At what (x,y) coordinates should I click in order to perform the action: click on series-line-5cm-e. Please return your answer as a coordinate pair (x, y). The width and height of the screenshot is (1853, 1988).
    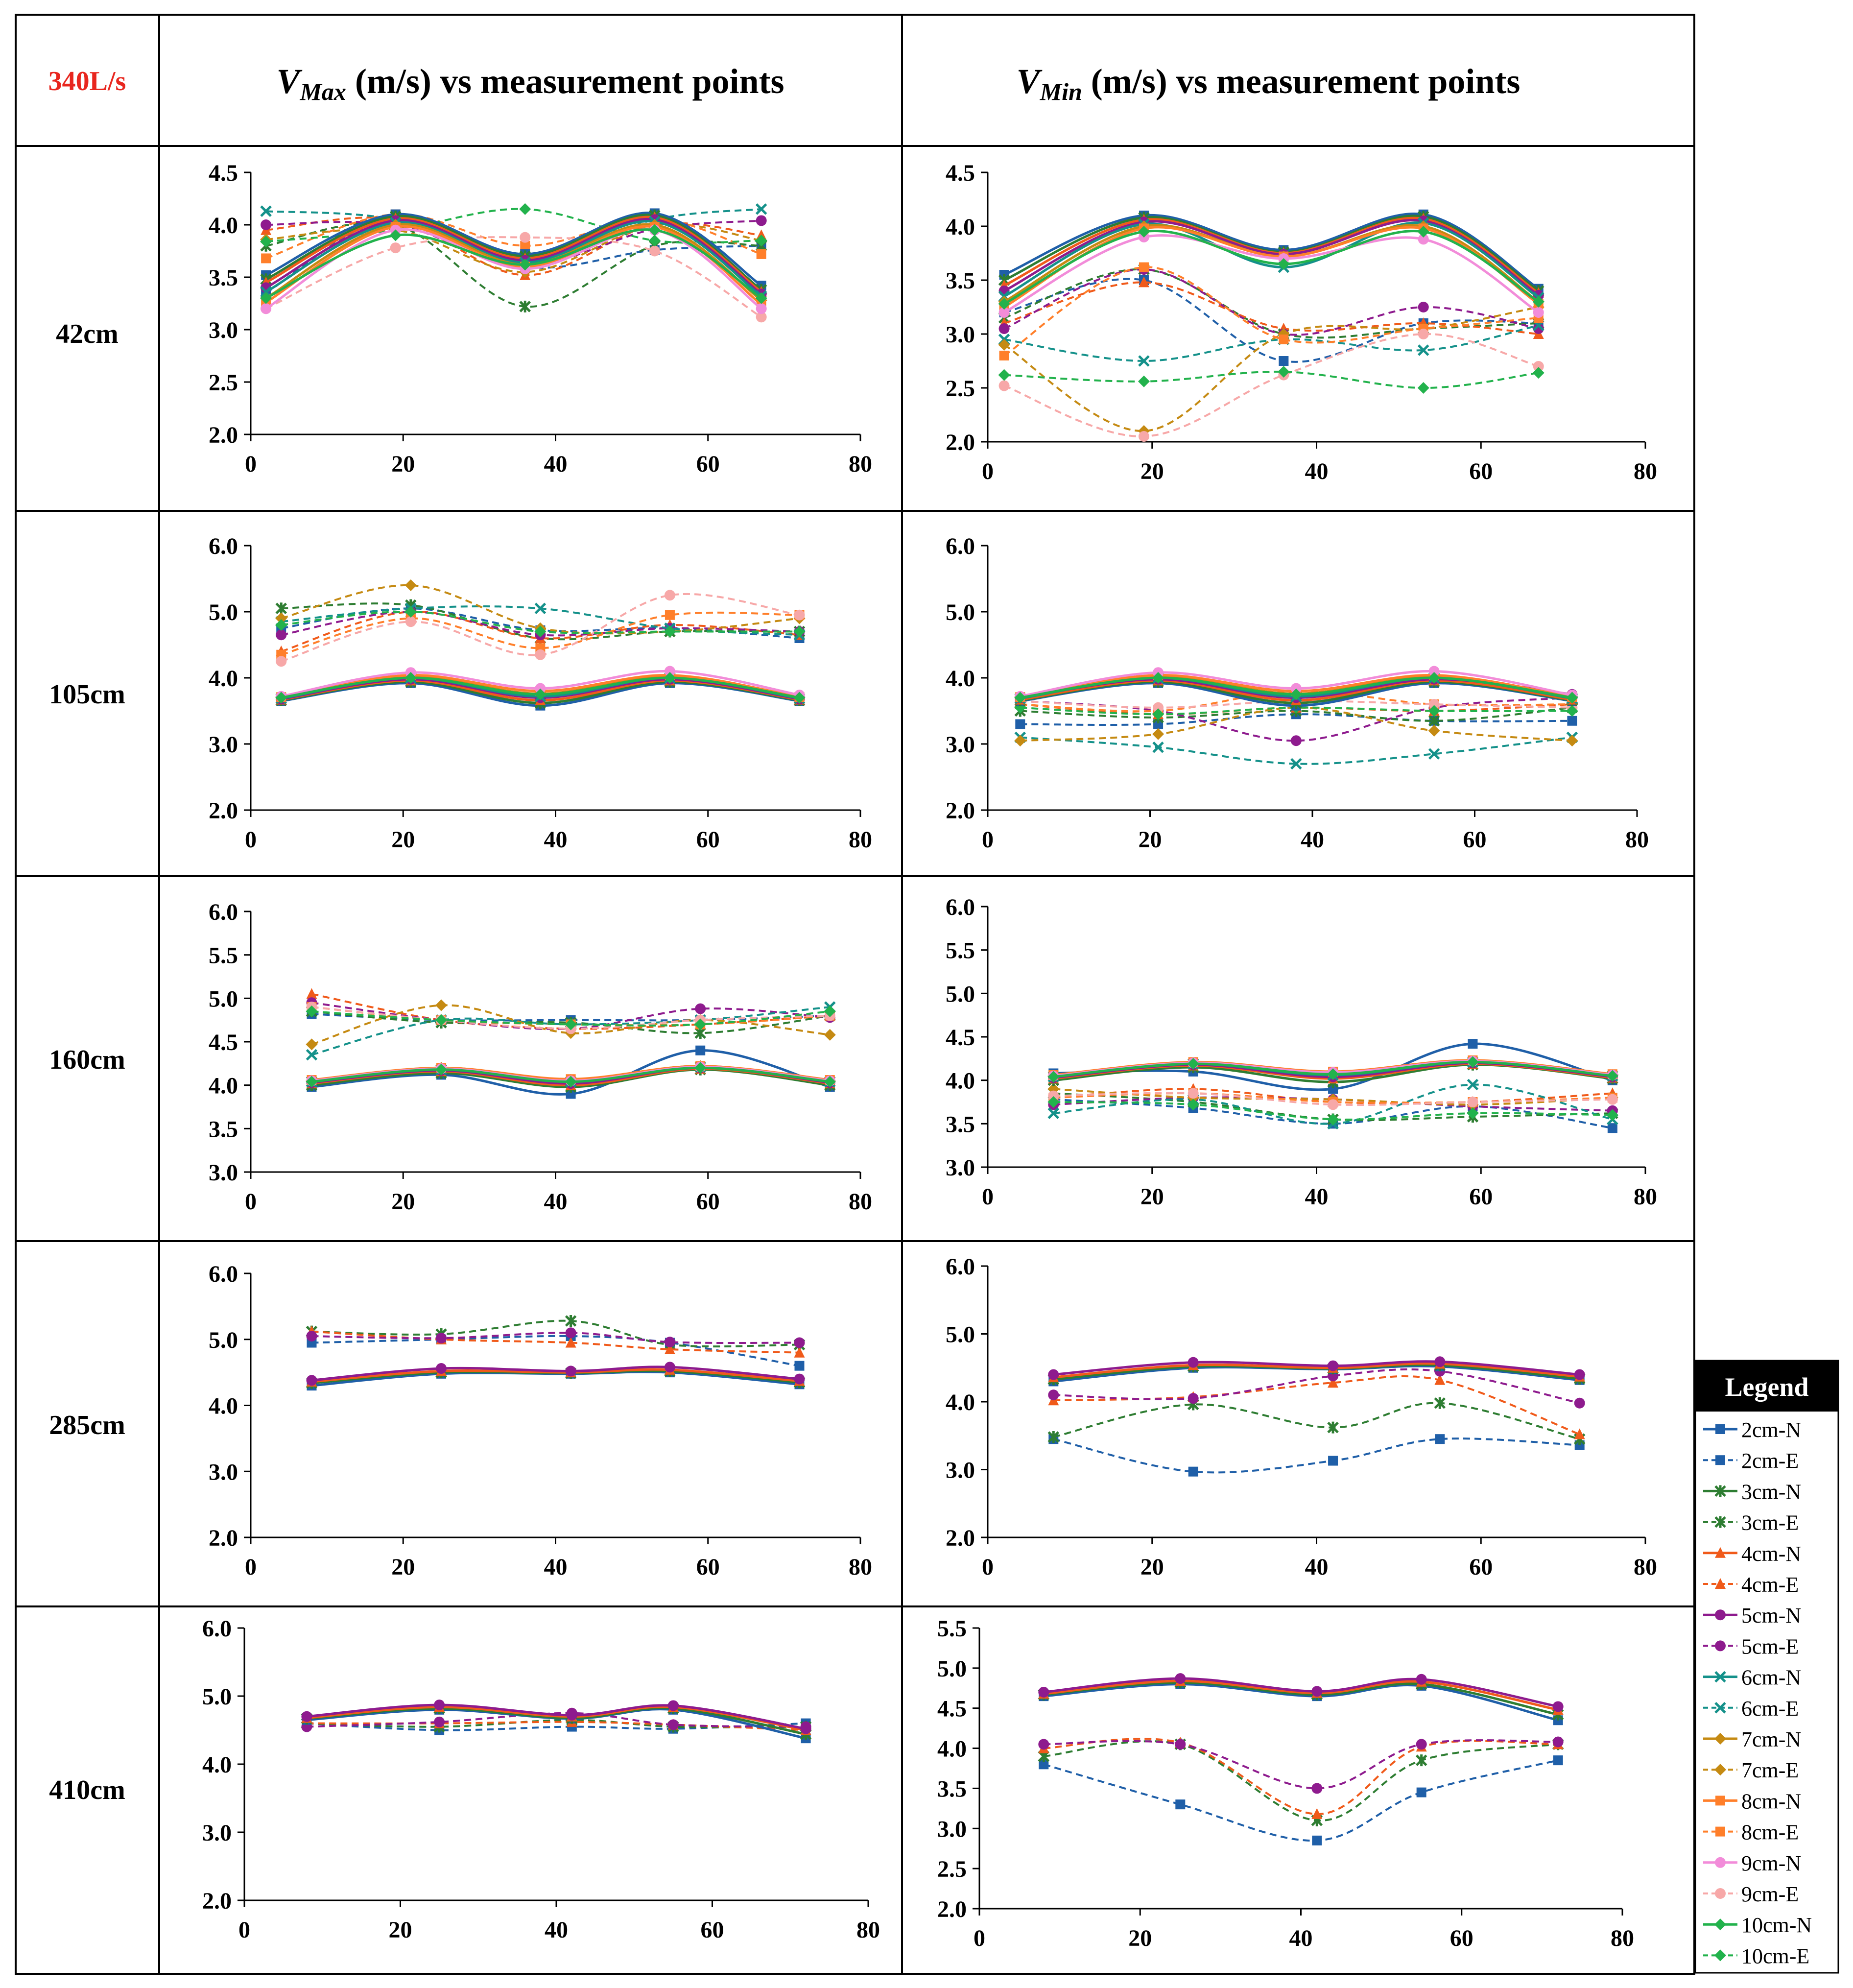
    Looking at the image, I should click on (1333, 1104).